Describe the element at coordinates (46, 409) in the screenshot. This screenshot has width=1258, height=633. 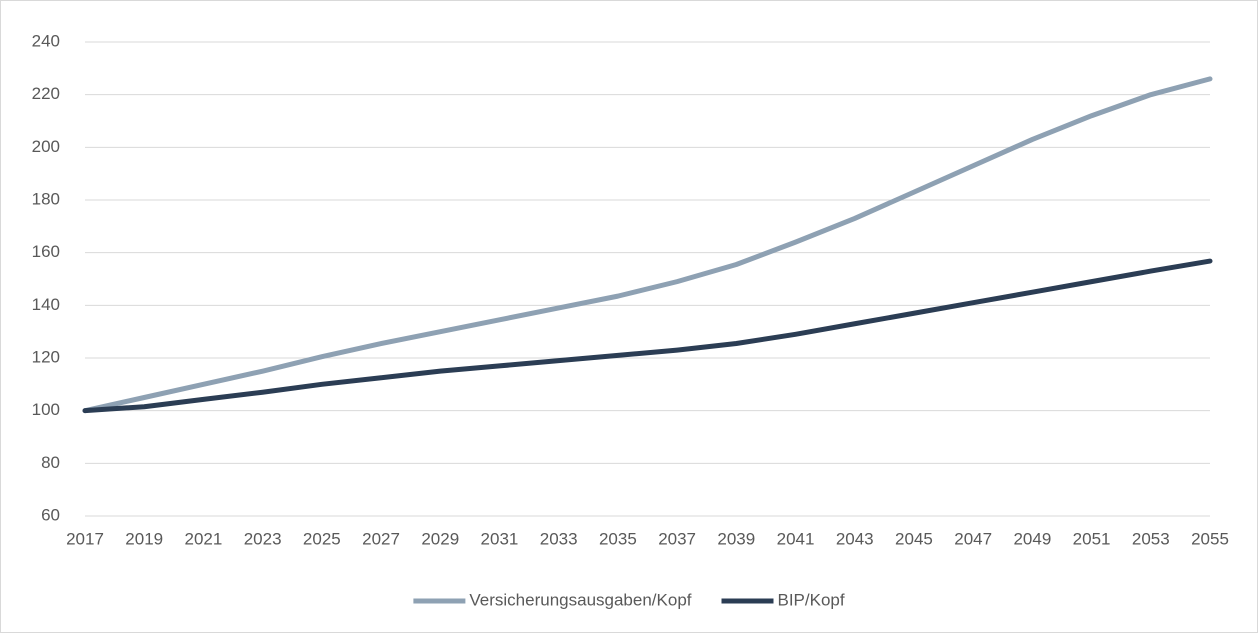
I see `y-tick-label: 100` at that location.